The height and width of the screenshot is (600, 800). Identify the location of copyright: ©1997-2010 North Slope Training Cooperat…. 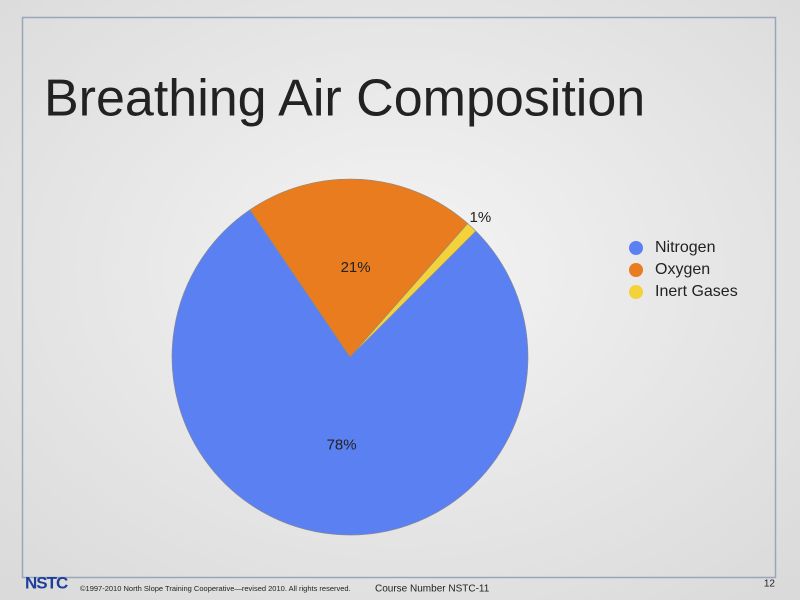
(215, 588).